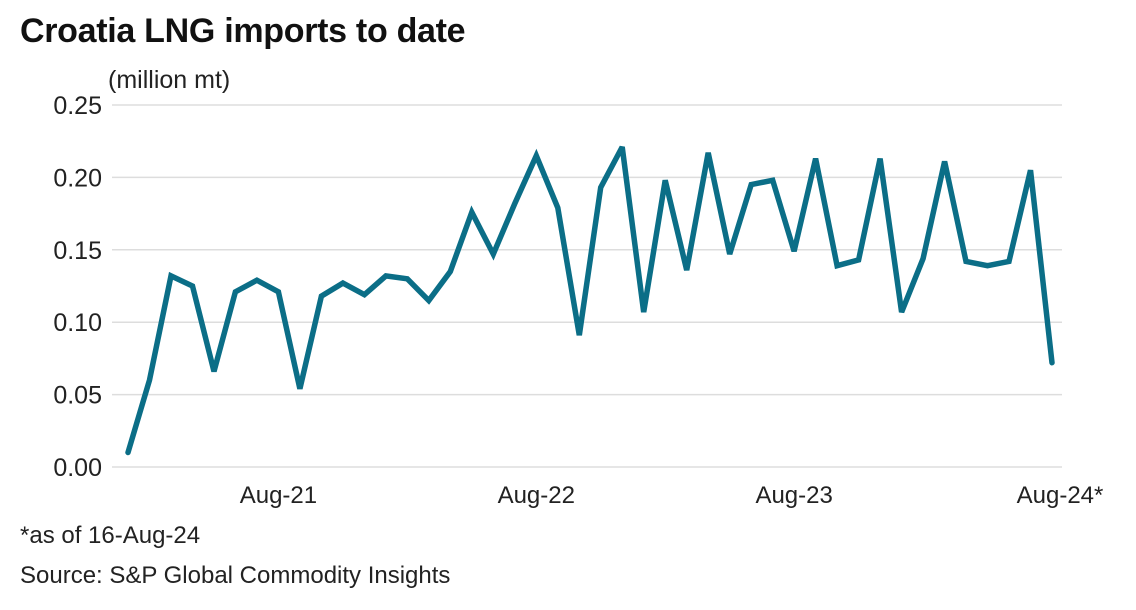  I want to click on y-tick-label: 0.10, so click(77, 323).